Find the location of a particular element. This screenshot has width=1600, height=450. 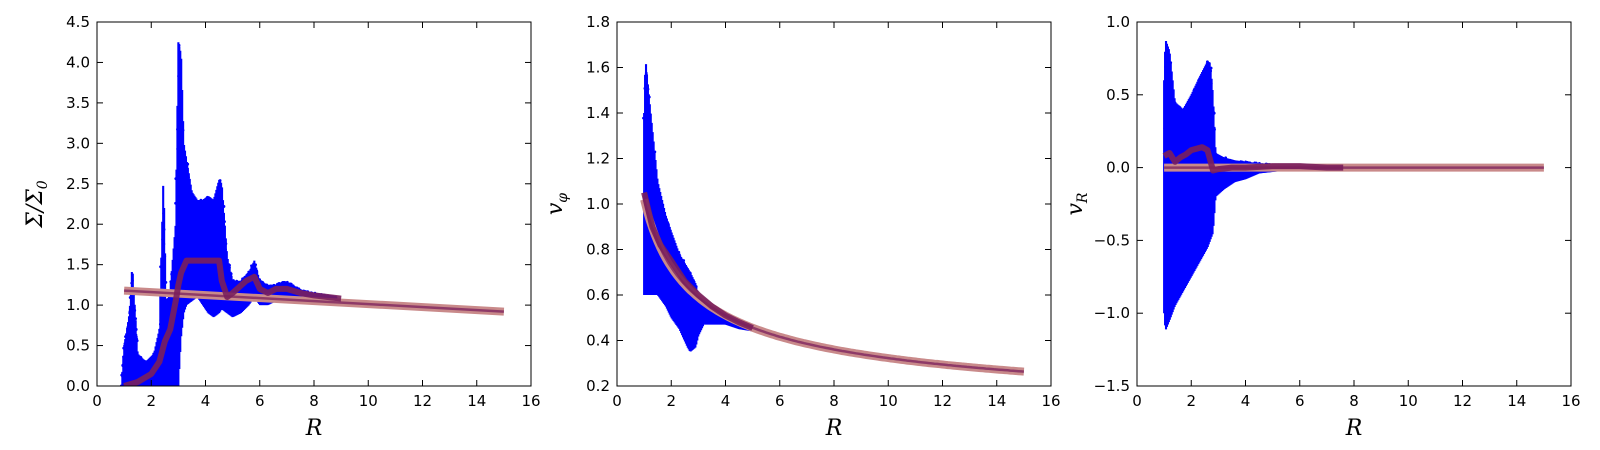

y-tick-label: 0.2 is located at coordinates (598, 386).